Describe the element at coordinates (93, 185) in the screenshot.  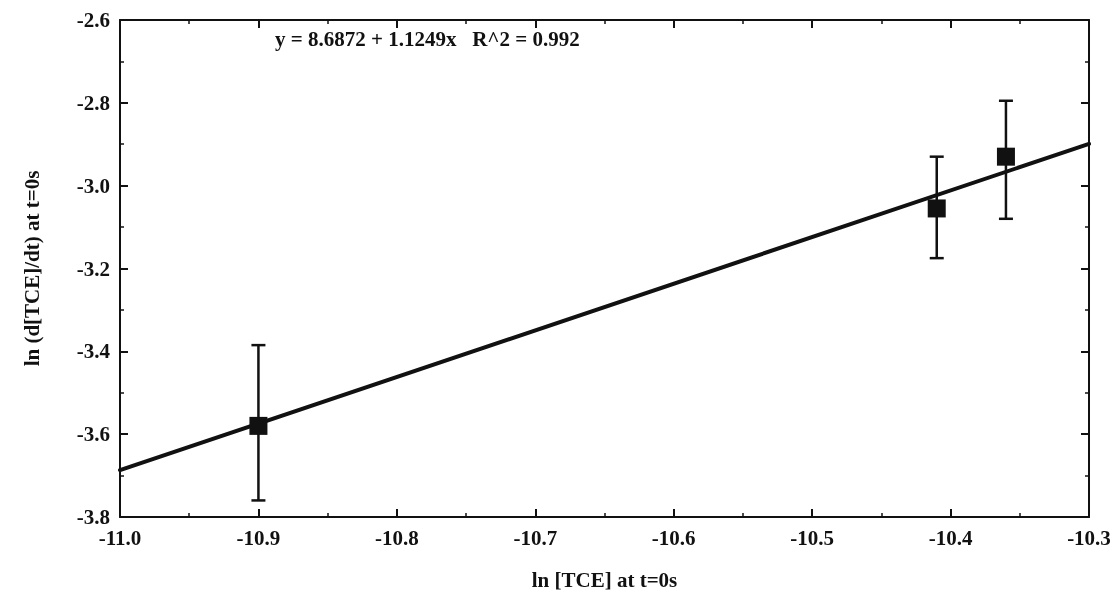
I see `y-tick-label: -3.0` at that location.